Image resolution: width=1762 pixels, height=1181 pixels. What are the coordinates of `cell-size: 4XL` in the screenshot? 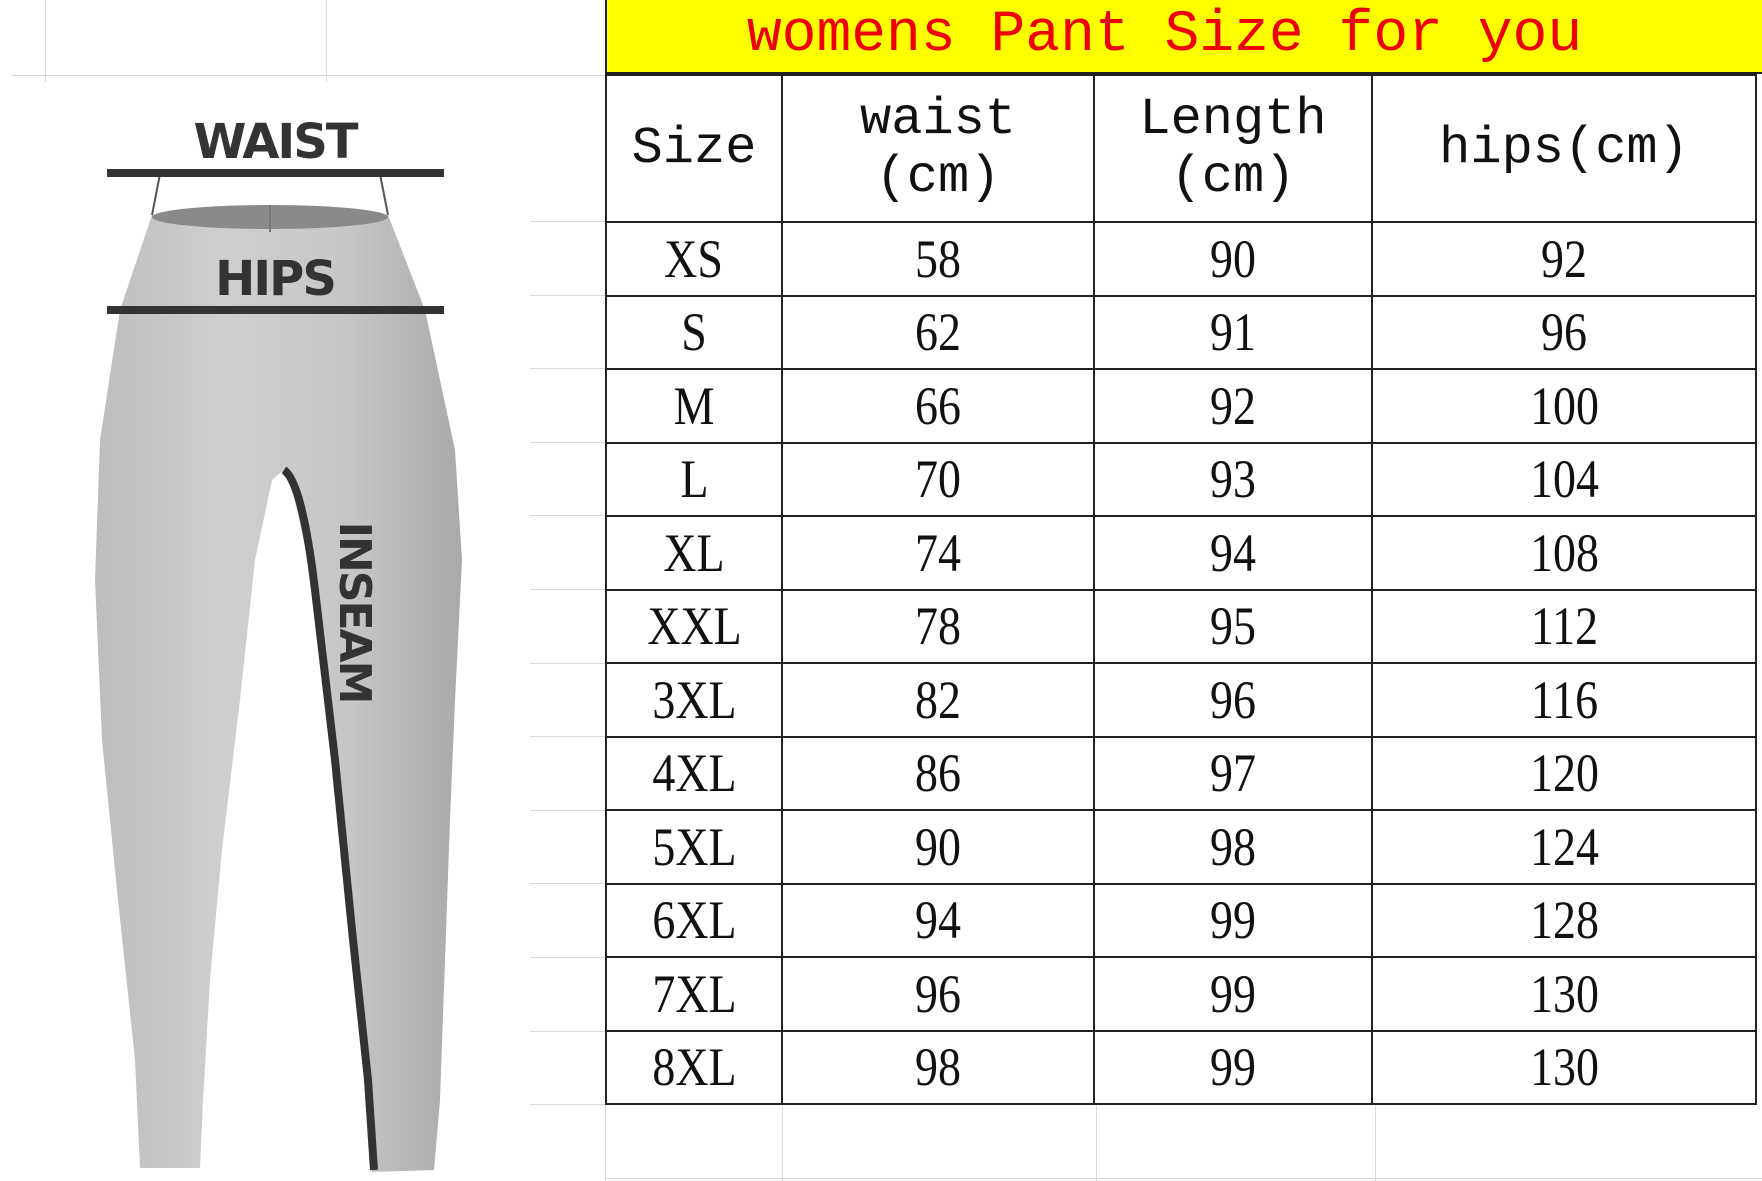 It's located at (694, 773).